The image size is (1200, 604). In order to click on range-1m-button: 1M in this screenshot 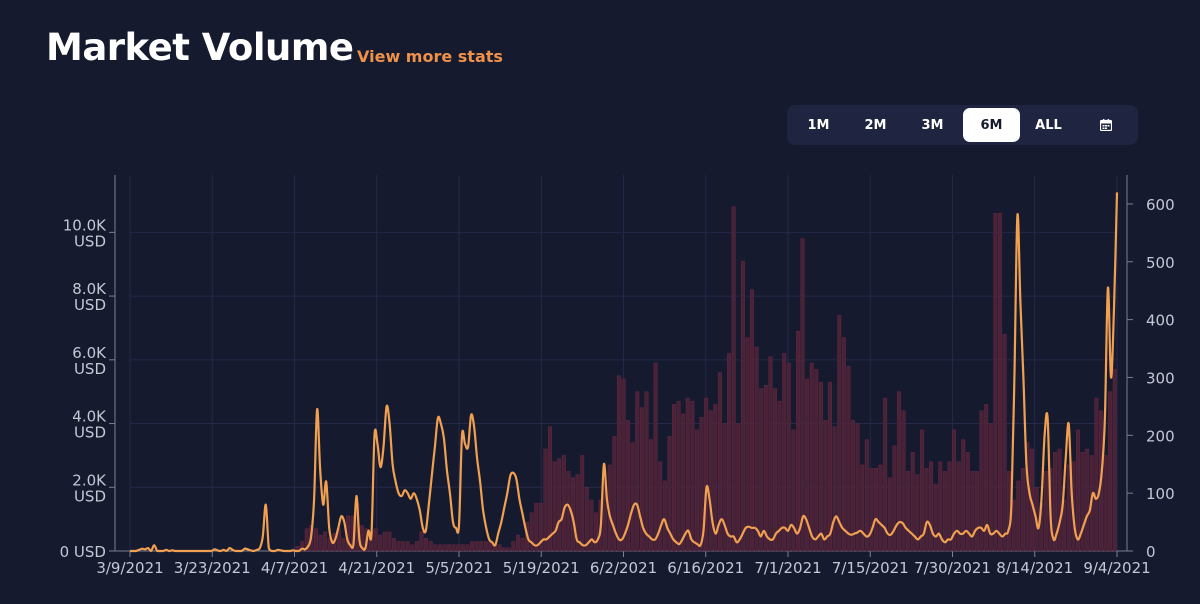, I will do `click(818, 125)`.